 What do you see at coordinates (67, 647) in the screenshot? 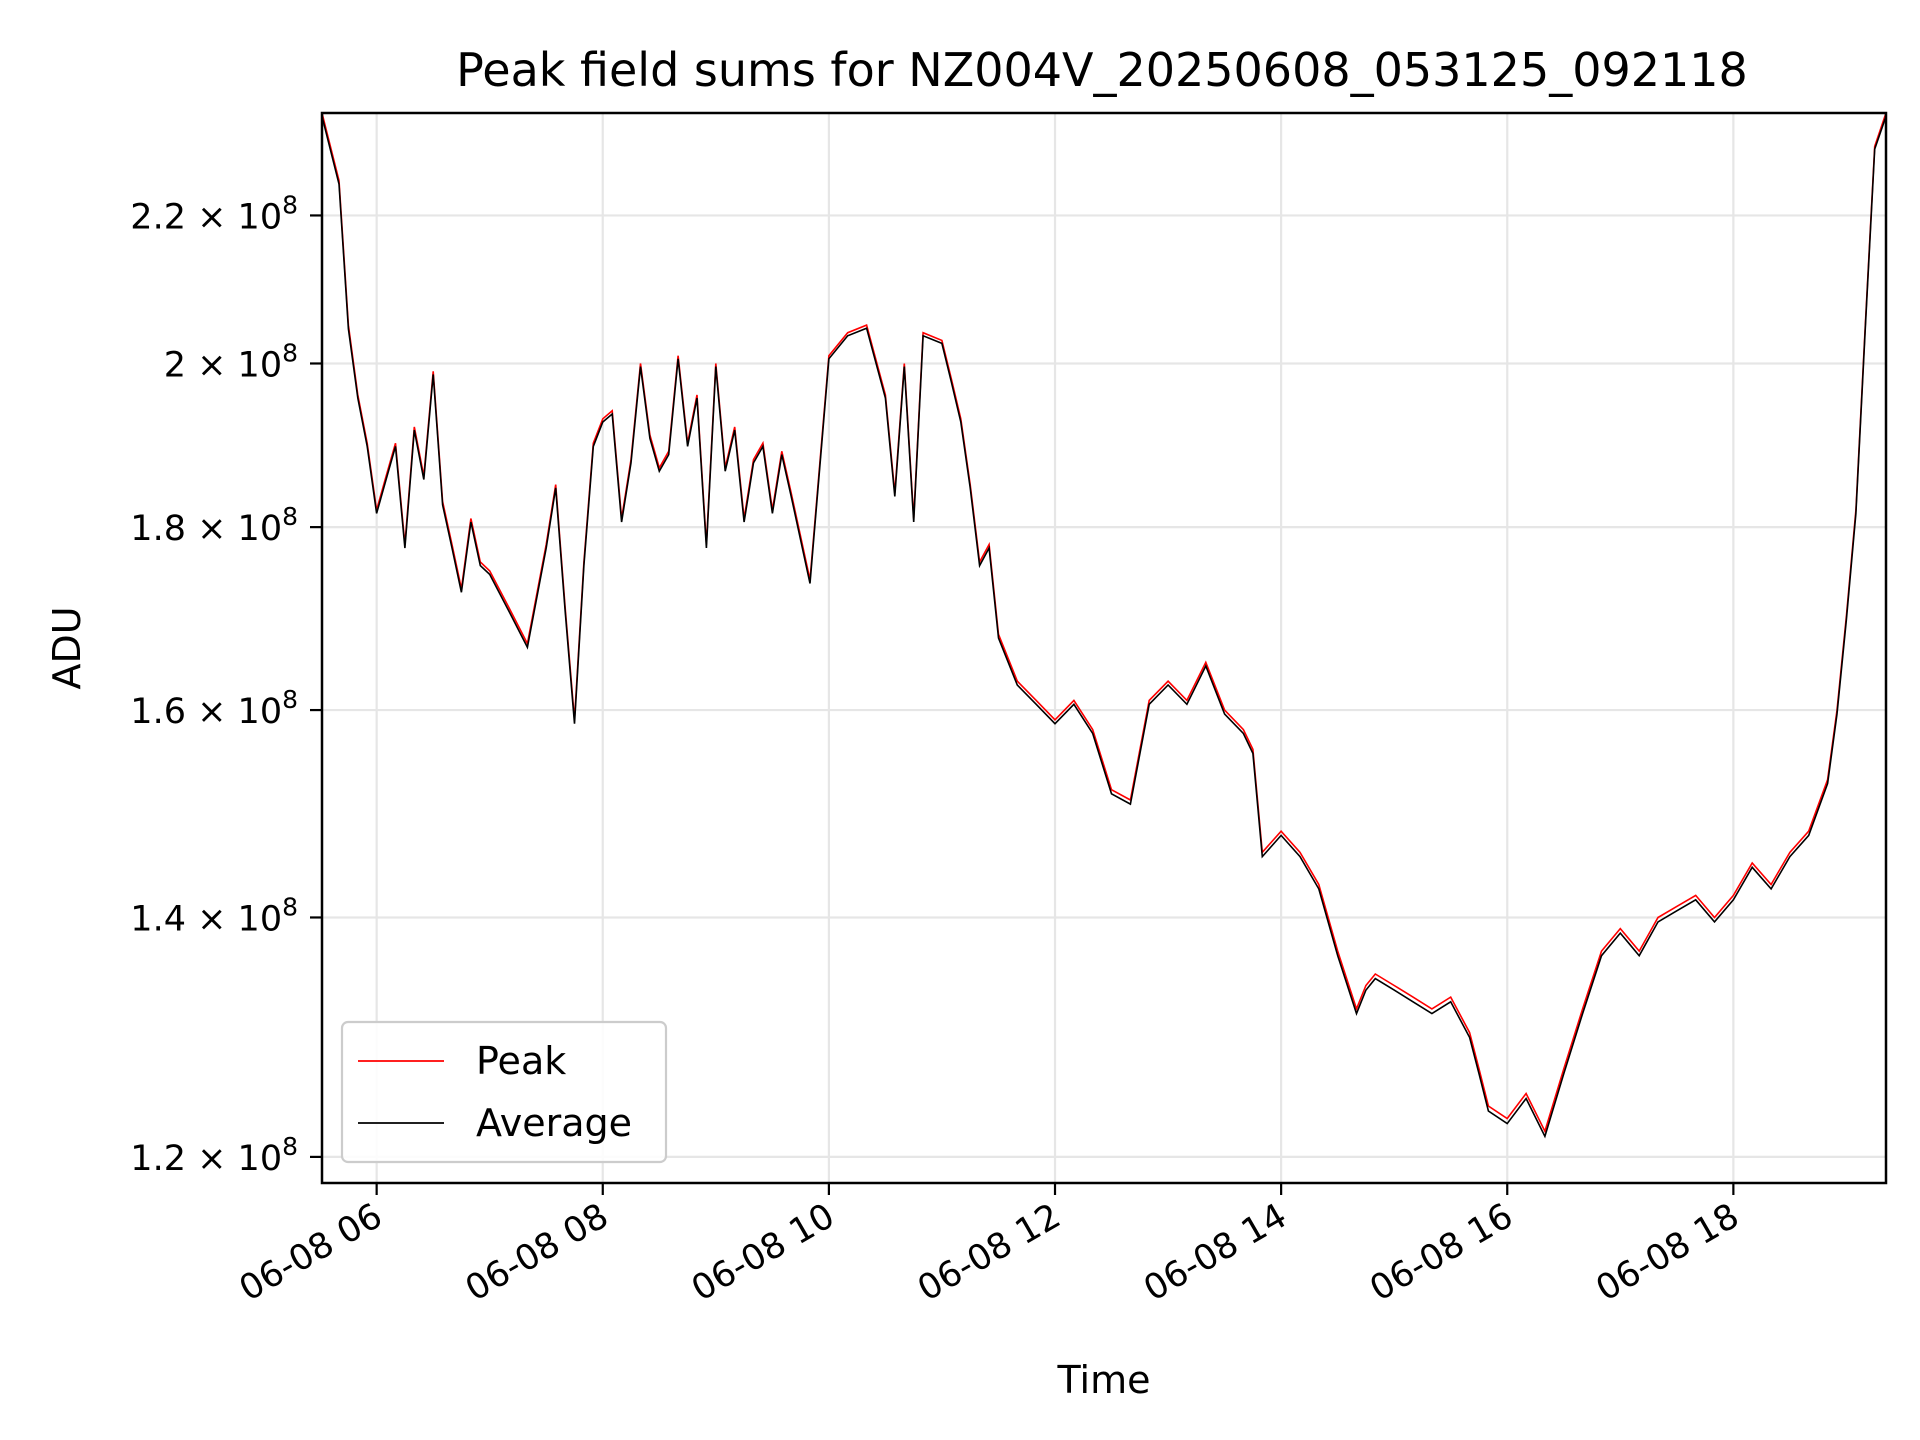
I see `y-axis-label: ADU` at bounding box center [67, 647].